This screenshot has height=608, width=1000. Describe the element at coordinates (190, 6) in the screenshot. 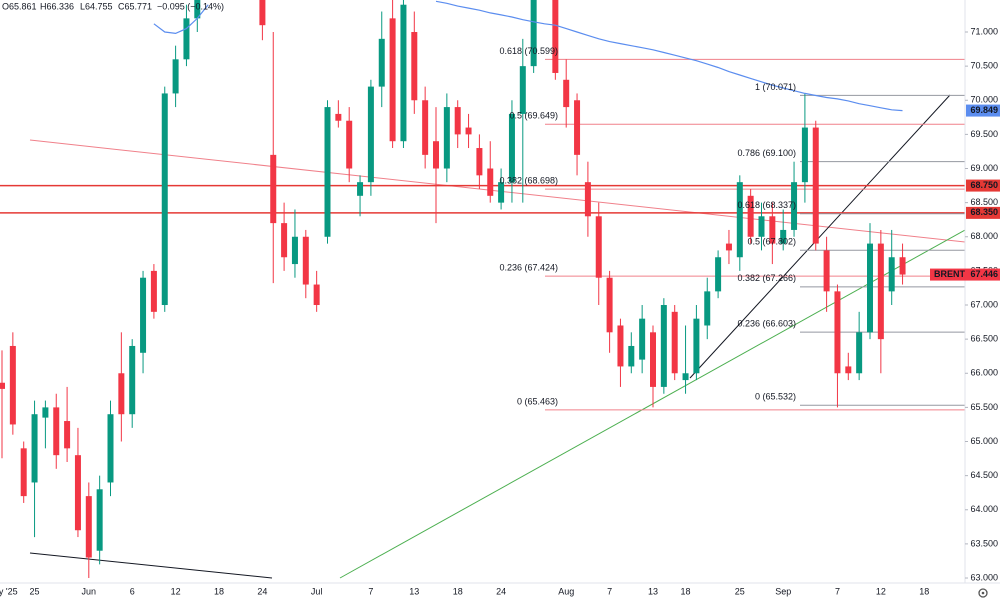

I see `ohlc-change: −0.095 (−0.14%)` at that location.